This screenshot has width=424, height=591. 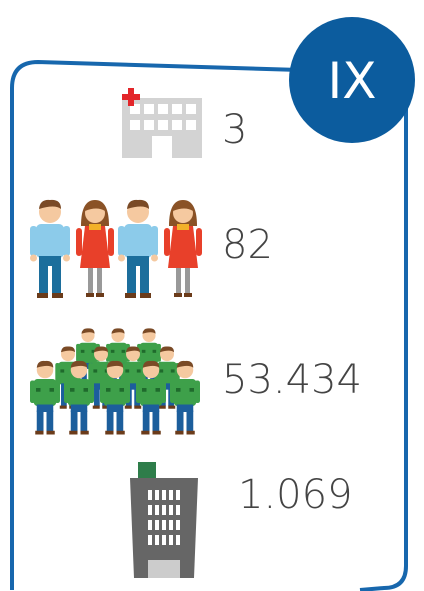 I want to click on bins-count: 1.069, so click(x=295, y=495).